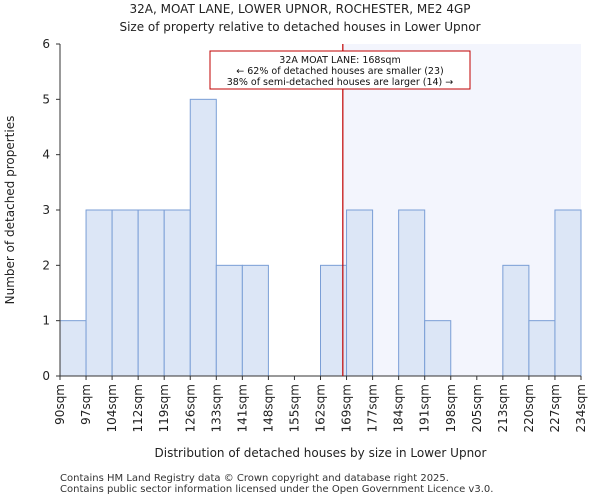 This screenshot has width=600, height=500. I want to click on x-tick-label: 184sqm, so click(399, 408).